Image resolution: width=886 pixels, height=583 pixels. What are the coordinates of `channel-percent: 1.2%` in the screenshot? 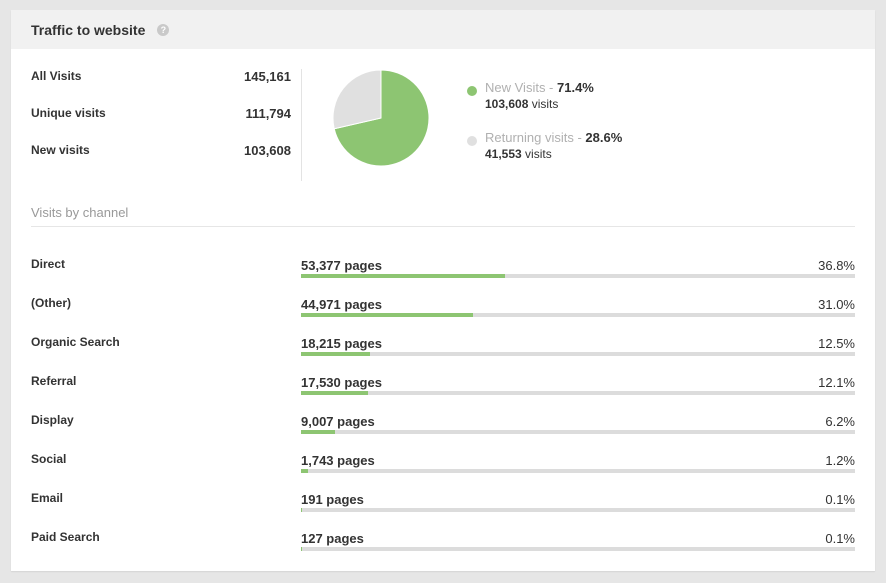 It's located at (840, 460).